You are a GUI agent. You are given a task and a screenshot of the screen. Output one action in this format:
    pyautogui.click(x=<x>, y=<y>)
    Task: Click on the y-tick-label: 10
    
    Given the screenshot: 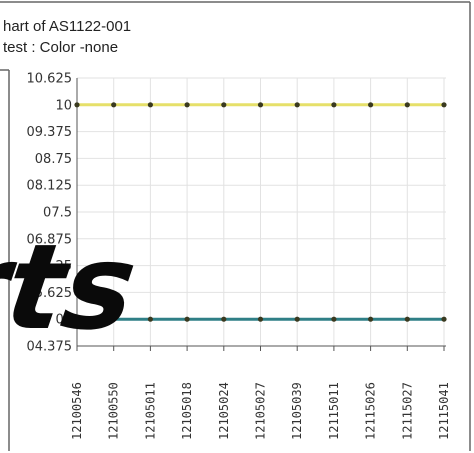 What is the action you would take?
    pyautogui.click(x=63, y=105)
    